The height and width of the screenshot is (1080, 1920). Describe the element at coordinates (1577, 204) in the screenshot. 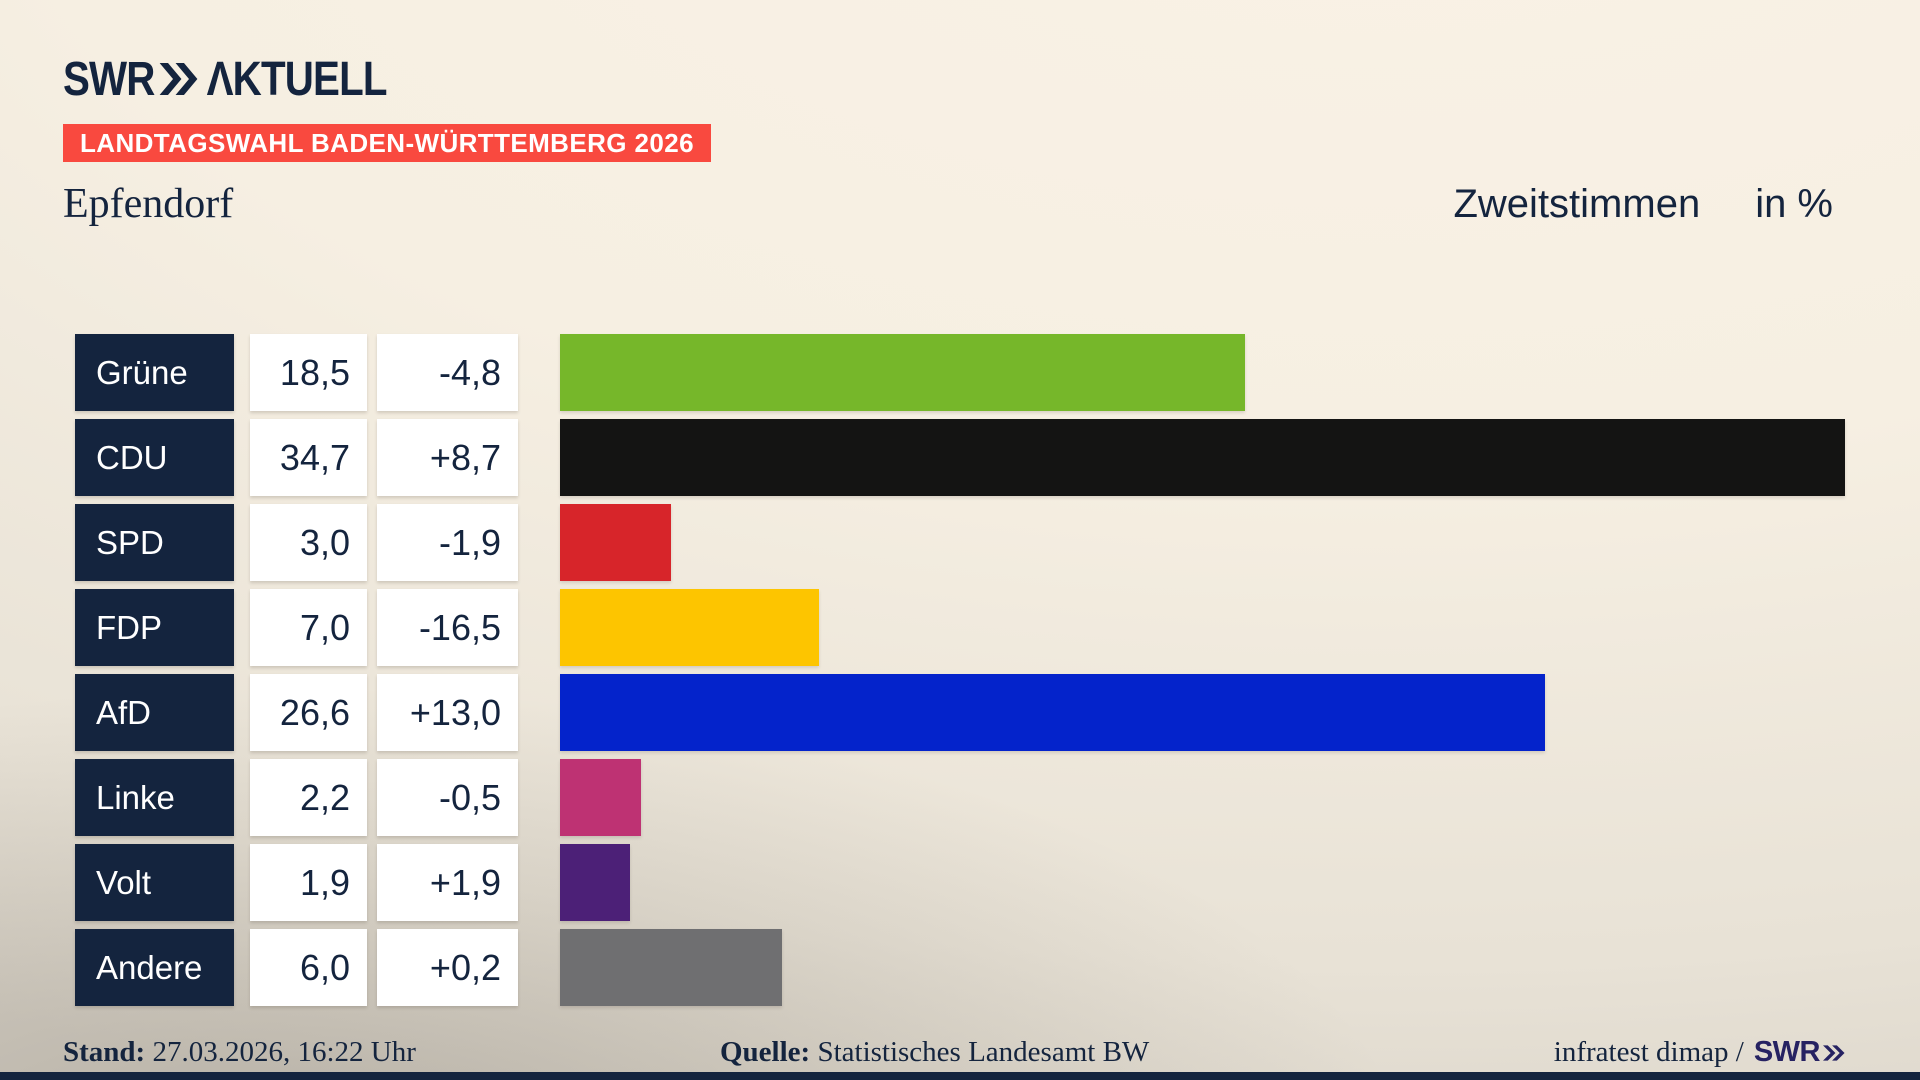

I see `measure-label: Zweitstimmen` at that location.